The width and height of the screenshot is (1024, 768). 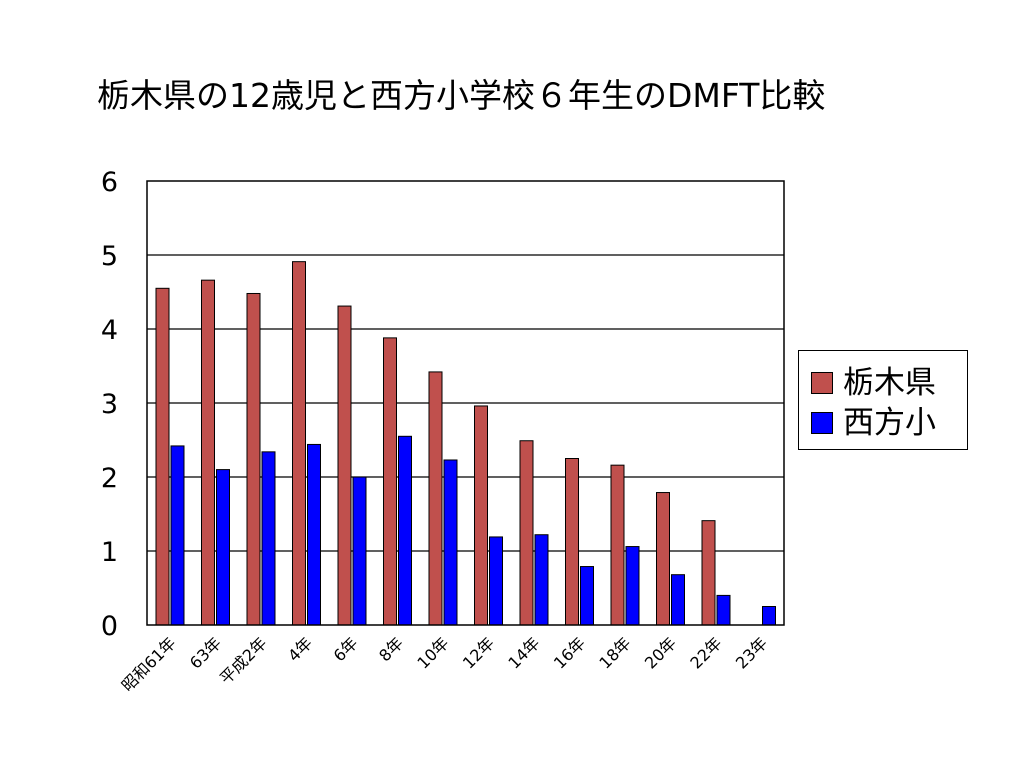 What do you see at coordinates (205, 652) in the screenshot?
I see `x-tick-label: 63年` at bounding box center [205, 652].